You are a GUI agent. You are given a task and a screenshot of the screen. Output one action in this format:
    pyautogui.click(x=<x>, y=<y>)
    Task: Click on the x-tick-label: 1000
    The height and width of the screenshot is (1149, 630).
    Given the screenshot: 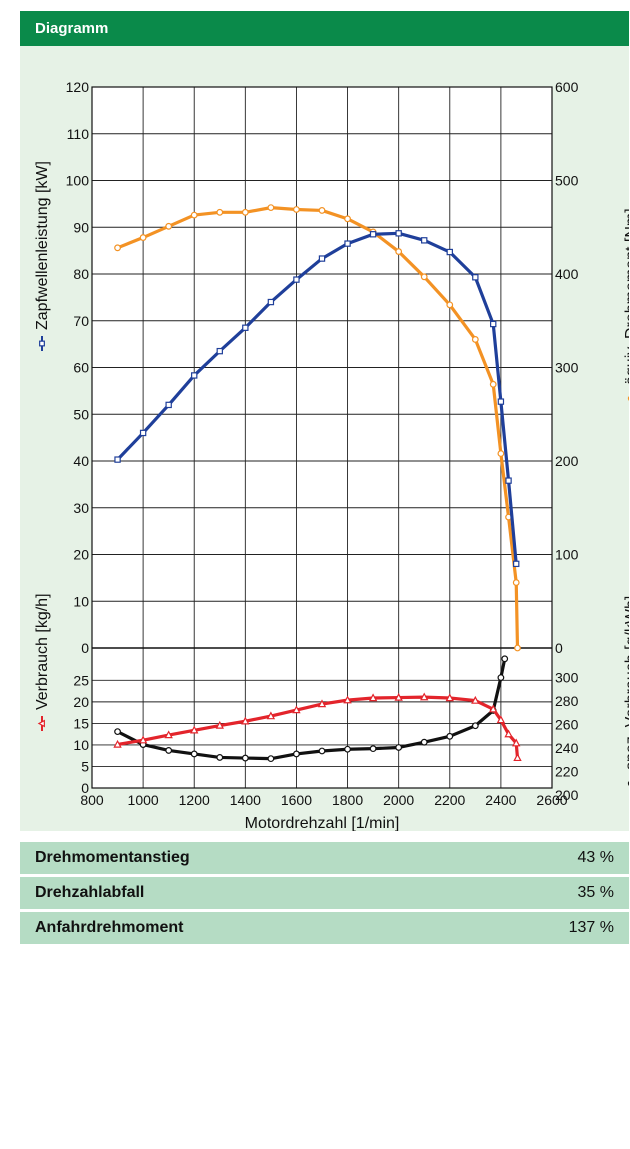 What is the action you would take?
    pyautogui.click(x=143, y=800)
    